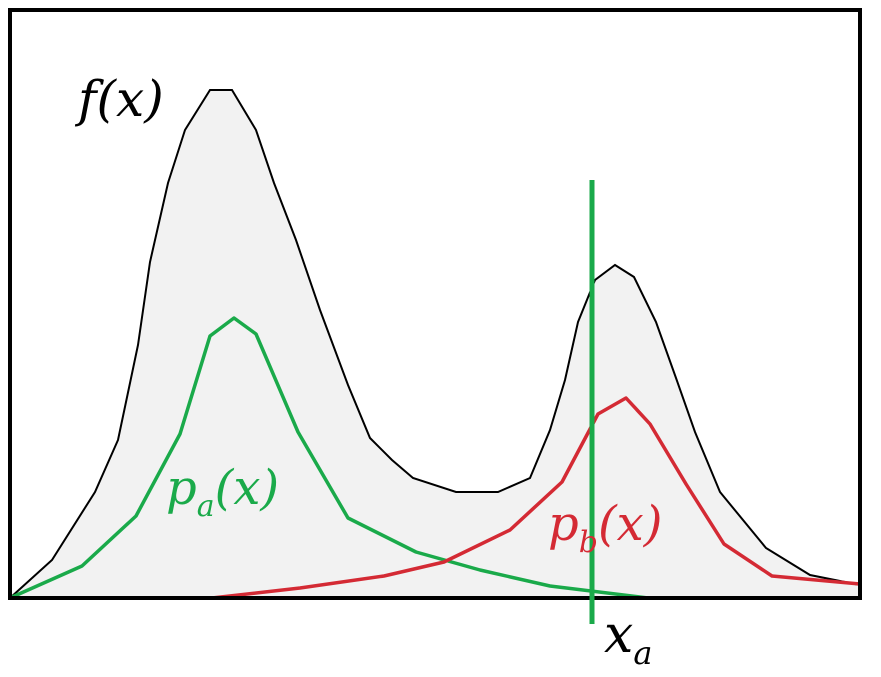 The width and height of the screenshot is (881, 677). I want to click on pa-label-rest: (x), so click(247, 488).